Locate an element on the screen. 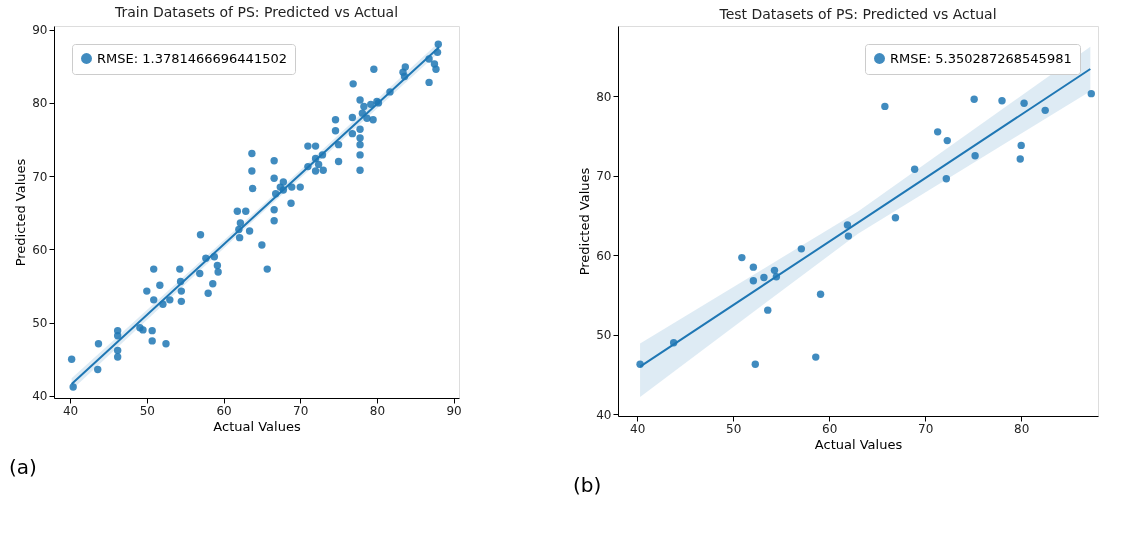 This screenshot has height=546, width=1148. y-tick-label: 40 is located at coordinates (40, 396).